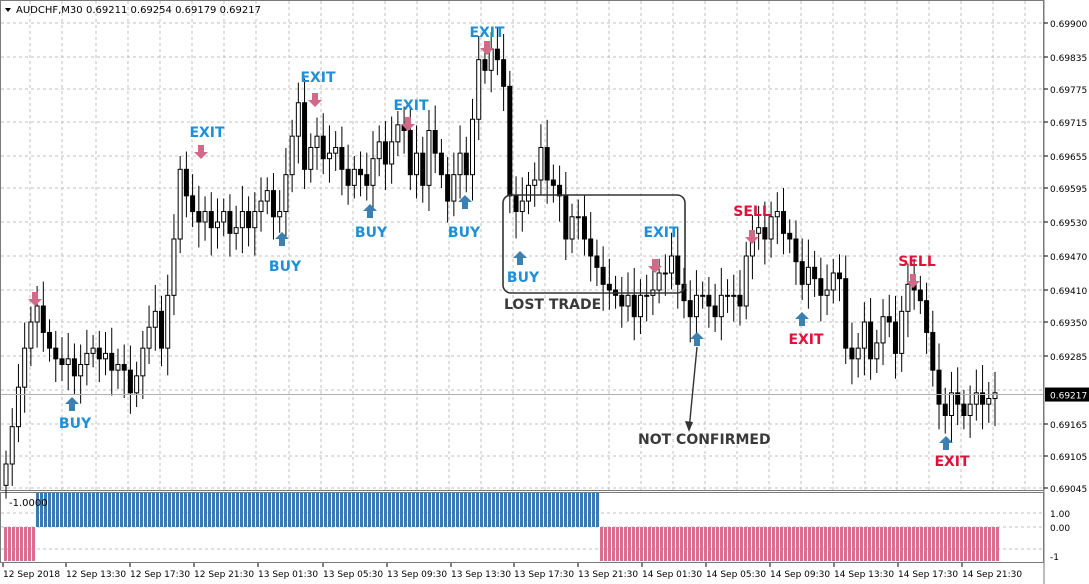 This screenshot has height=584, width=1089. What do you see at coordinates (636, 321) in the screenshot?
I see `annotations: LOST TRADE NOT CONFIRMED` at bounding box center [636, 321].